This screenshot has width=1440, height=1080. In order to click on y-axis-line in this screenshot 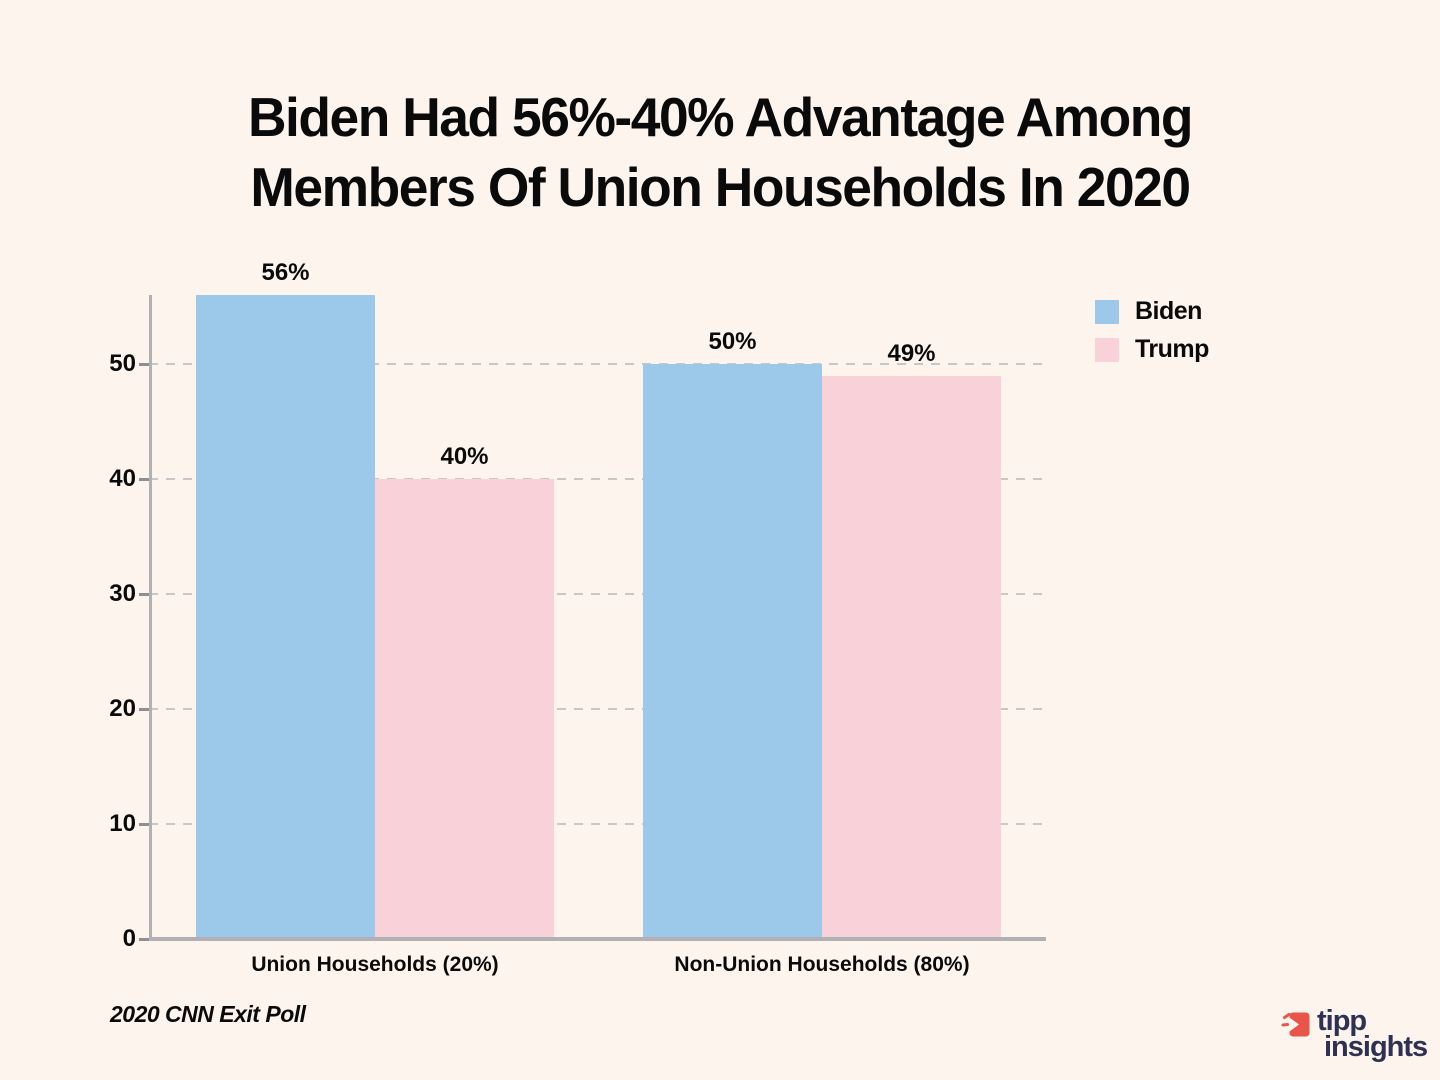, I will do `click(150, 617)`.